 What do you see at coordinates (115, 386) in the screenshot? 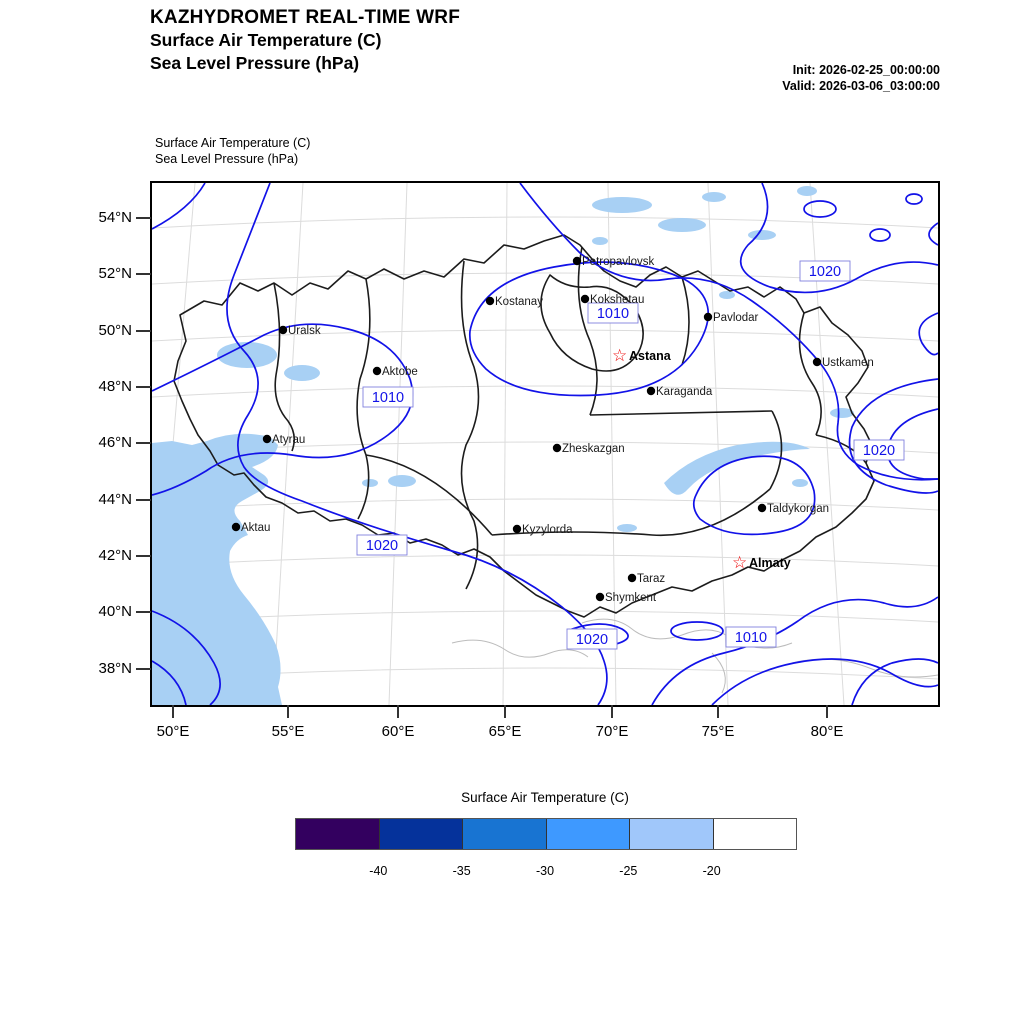
I see `lat-axis-label: 48°N` at bounding box center [115, 386].